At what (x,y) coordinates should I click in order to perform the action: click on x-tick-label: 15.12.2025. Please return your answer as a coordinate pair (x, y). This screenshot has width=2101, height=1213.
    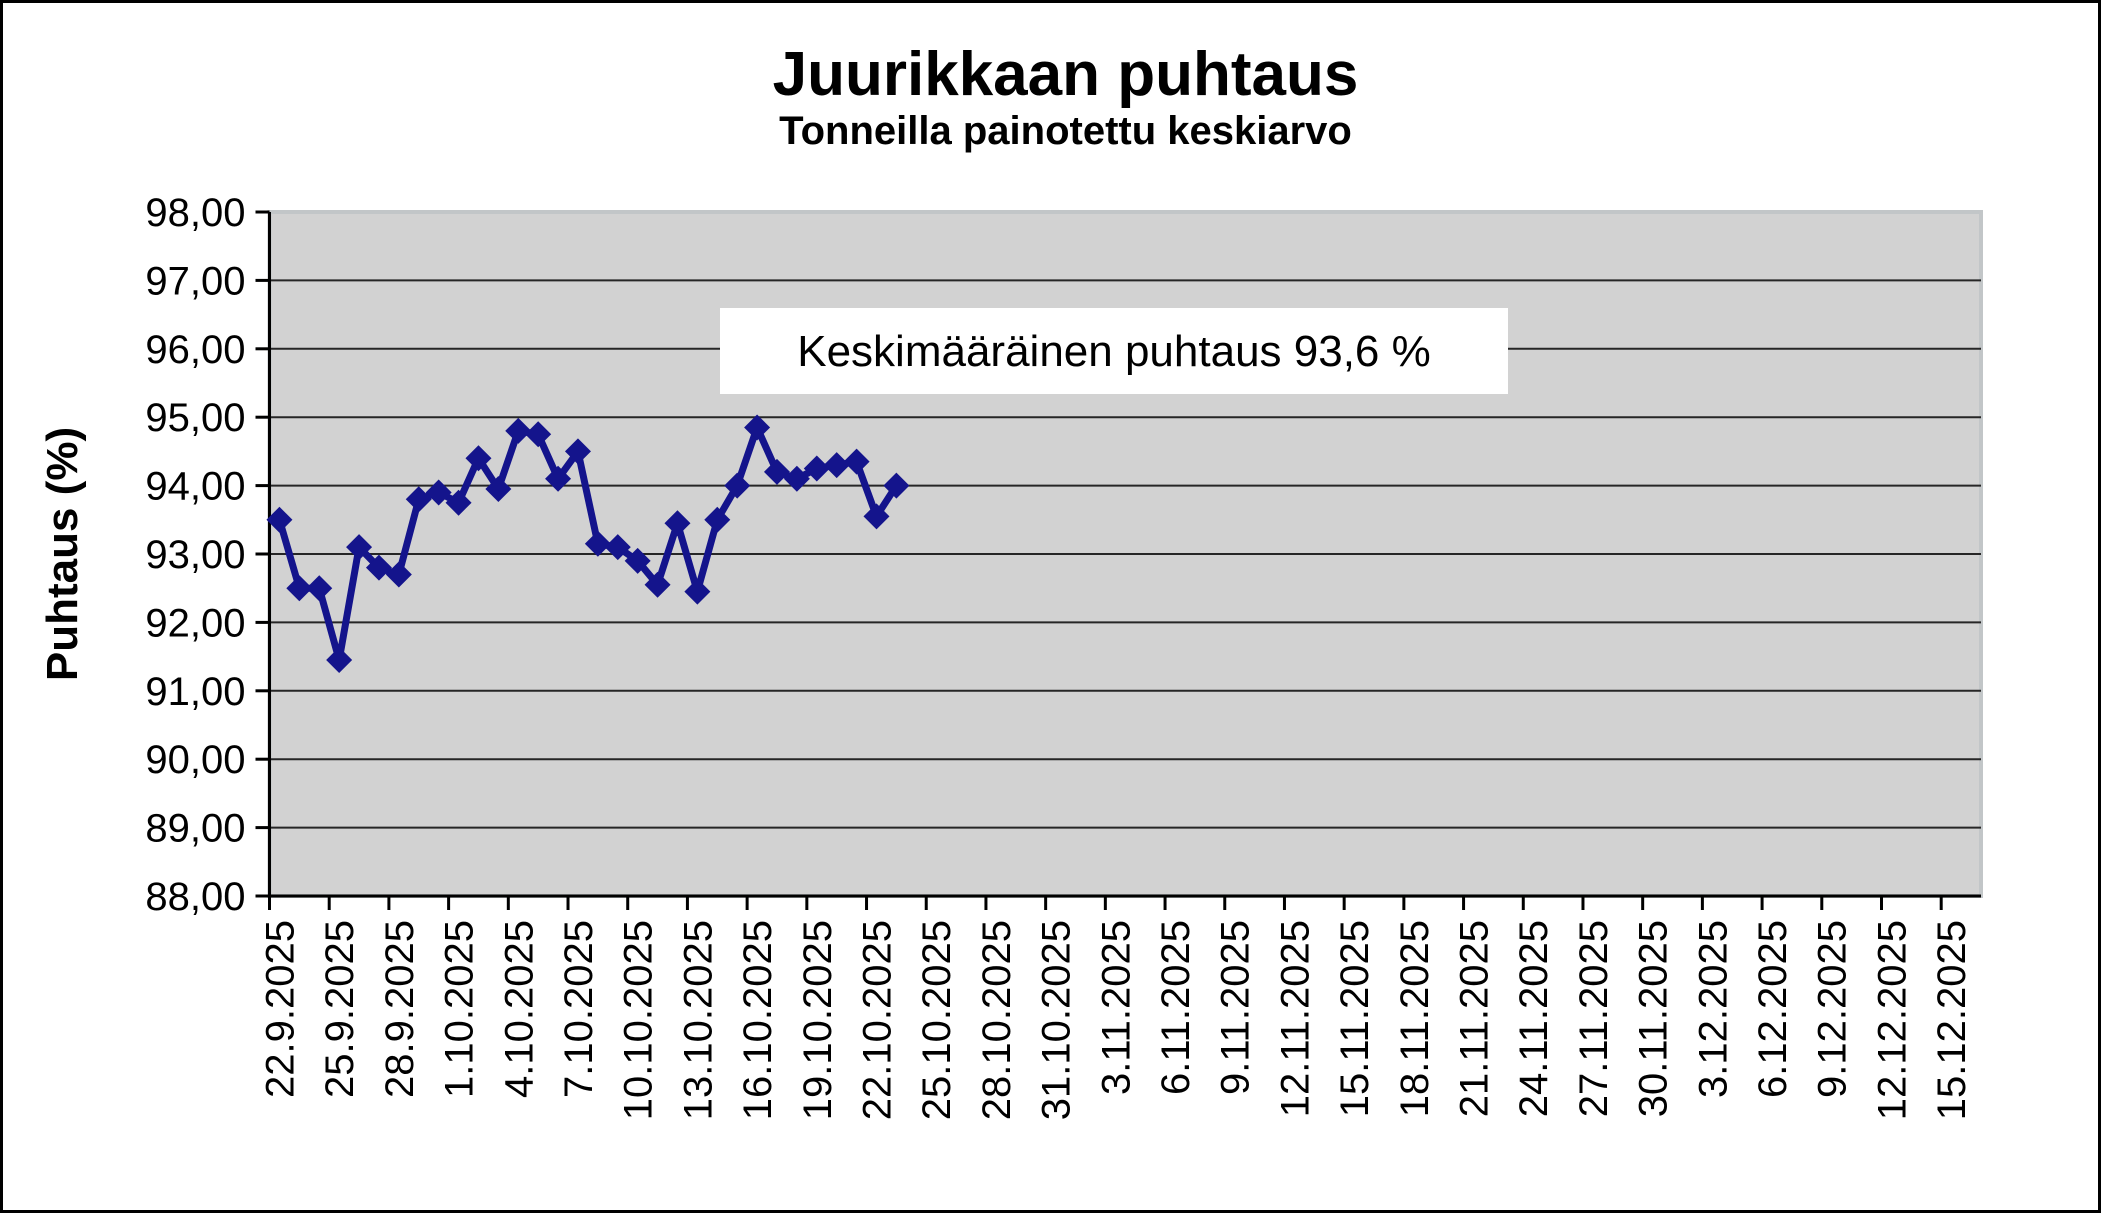
    Looking at the image, I should click on (1952, 1020).